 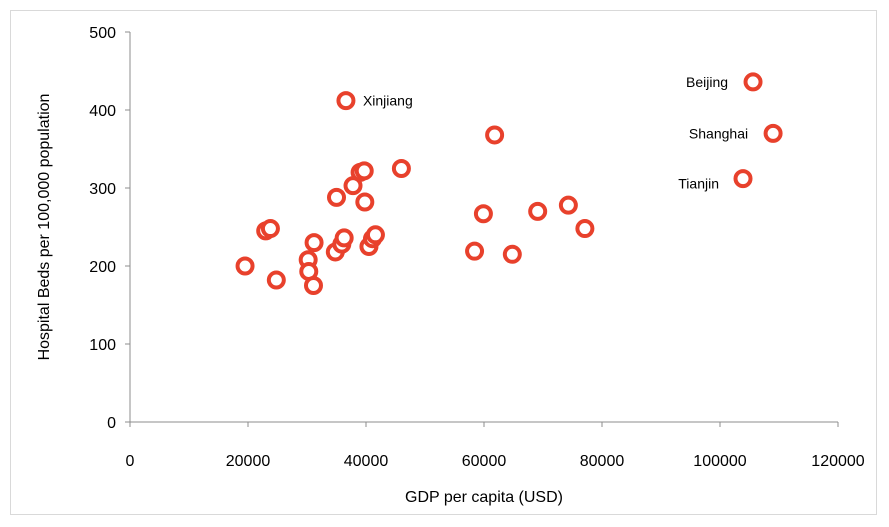 What do you see at coordinates (102, 345) in the screenshot?
I see `y-tick-label: 100` at bounding box center [102, 345].